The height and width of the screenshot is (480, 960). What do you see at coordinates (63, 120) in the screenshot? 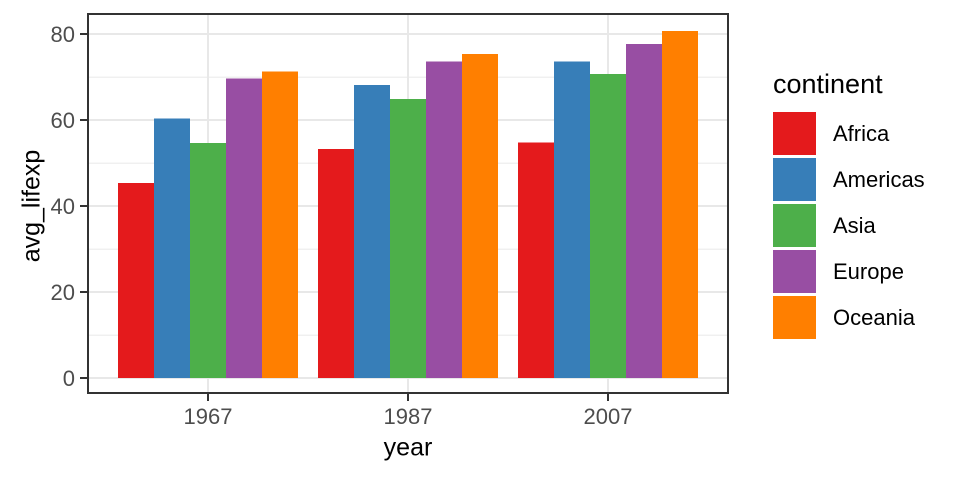
I see `y-axis-tick-label: 60` at bounding box center [63, 120].